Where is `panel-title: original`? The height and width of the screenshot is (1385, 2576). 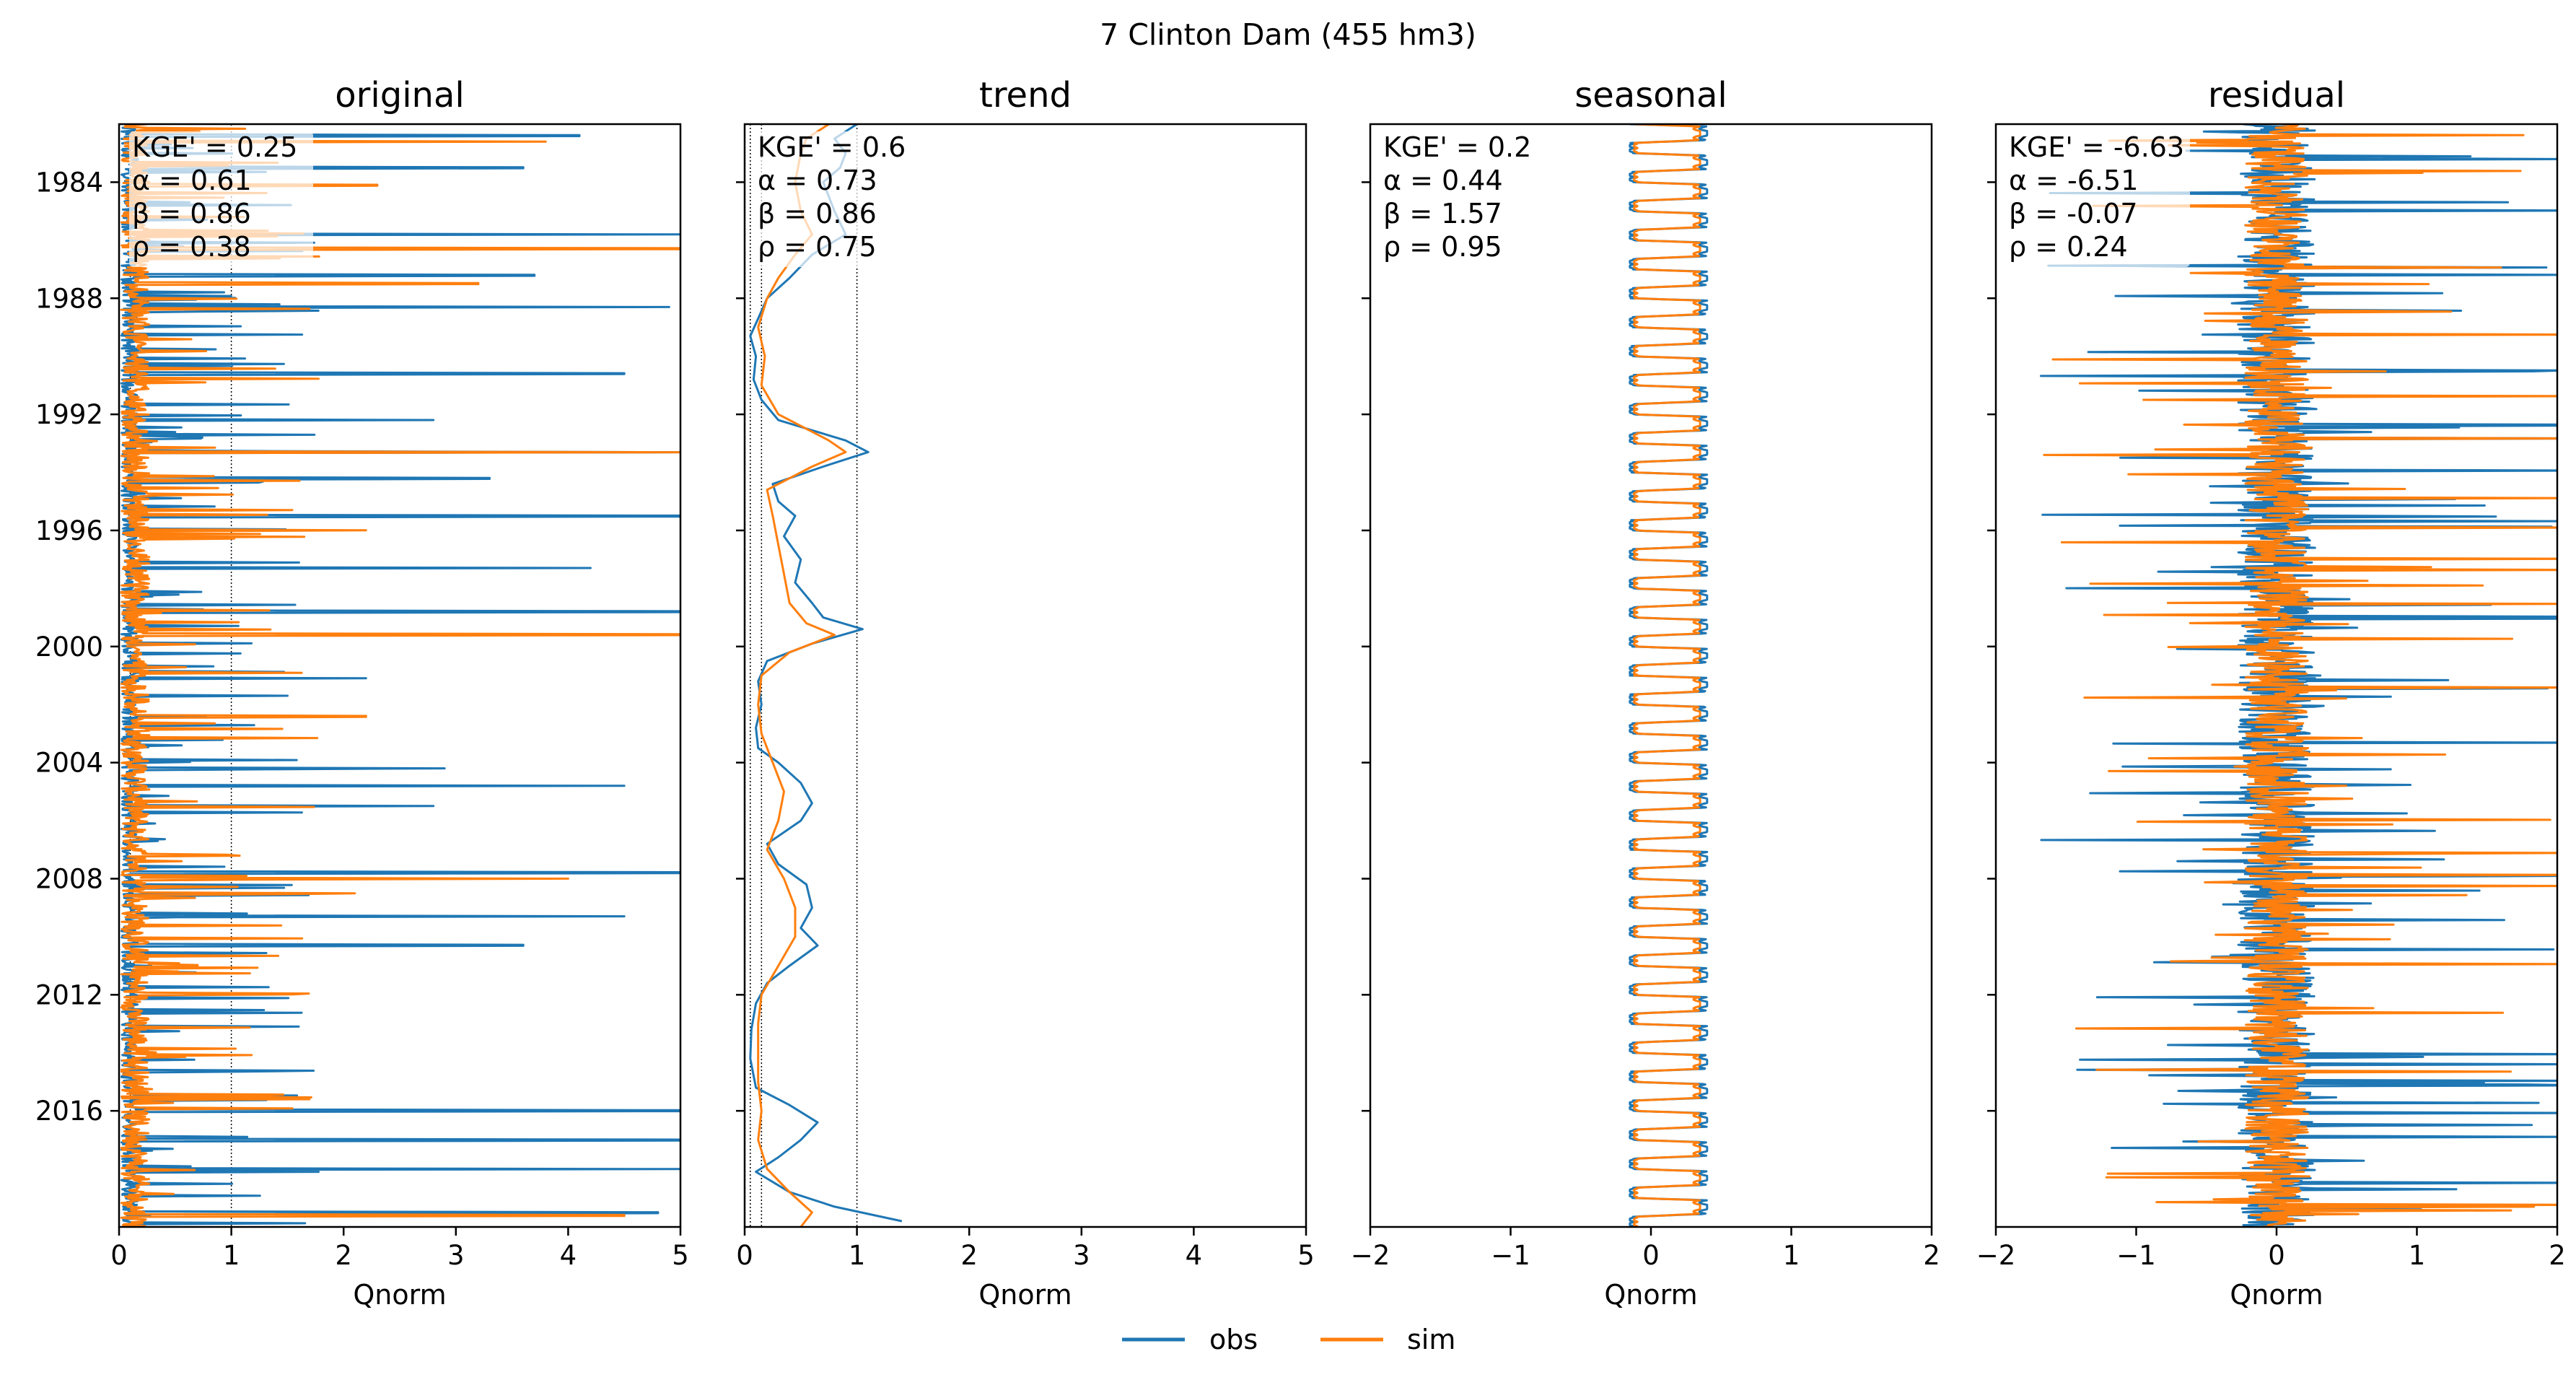 panel-title: original is located at coordinates (399, 95).